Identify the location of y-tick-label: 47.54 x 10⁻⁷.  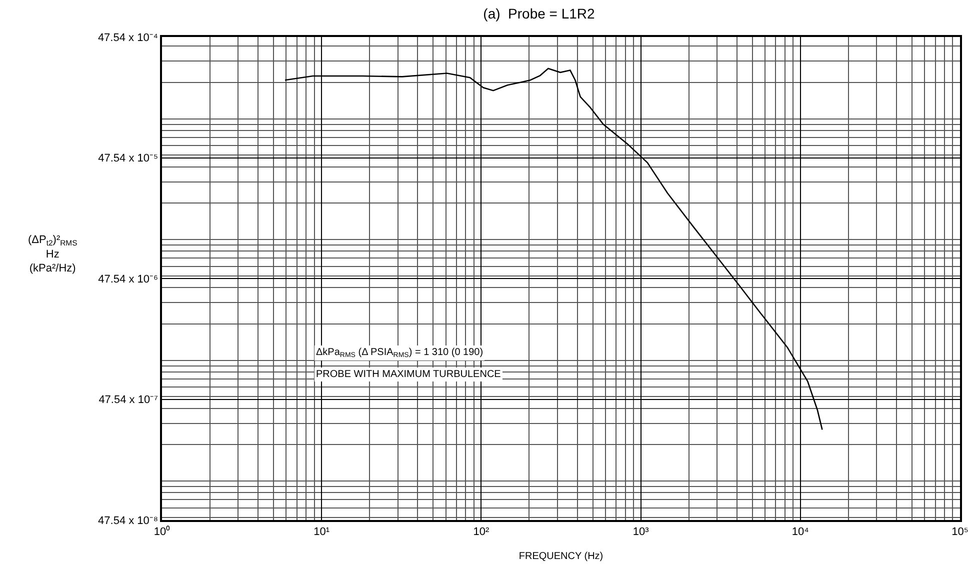
(128, 400).